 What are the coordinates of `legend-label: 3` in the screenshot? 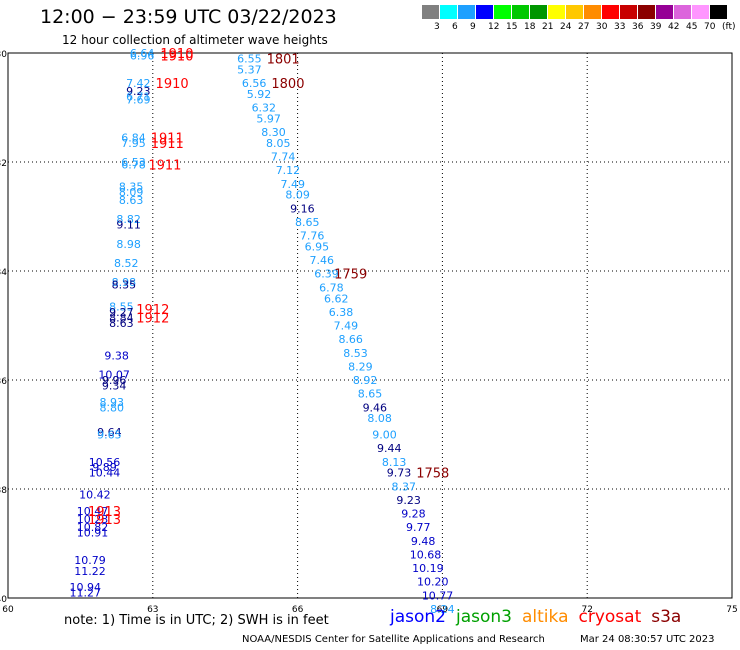 It's located at (437, 27).